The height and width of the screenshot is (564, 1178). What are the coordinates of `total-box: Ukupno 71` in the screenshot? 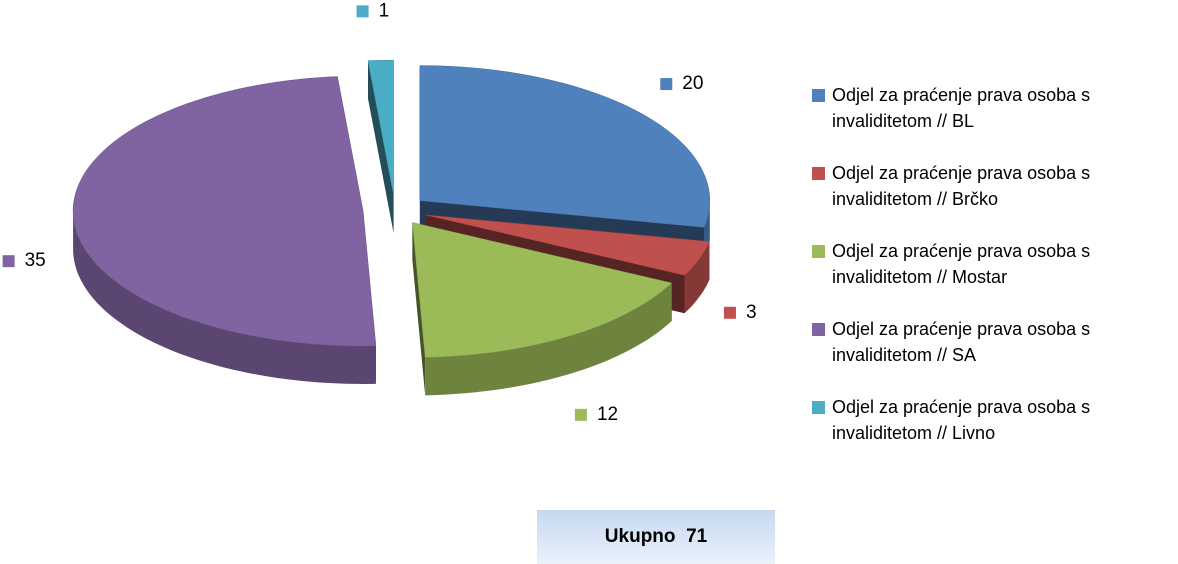 It's located at (656, 537).